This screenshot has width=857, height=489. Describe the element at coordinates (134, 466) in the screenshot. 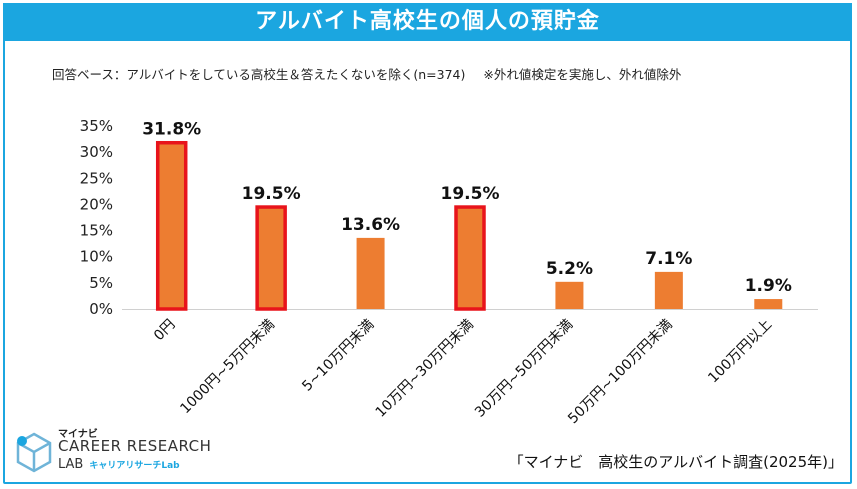

I see `logo-lab-japanese: キャリアリサーチLab` at that location.